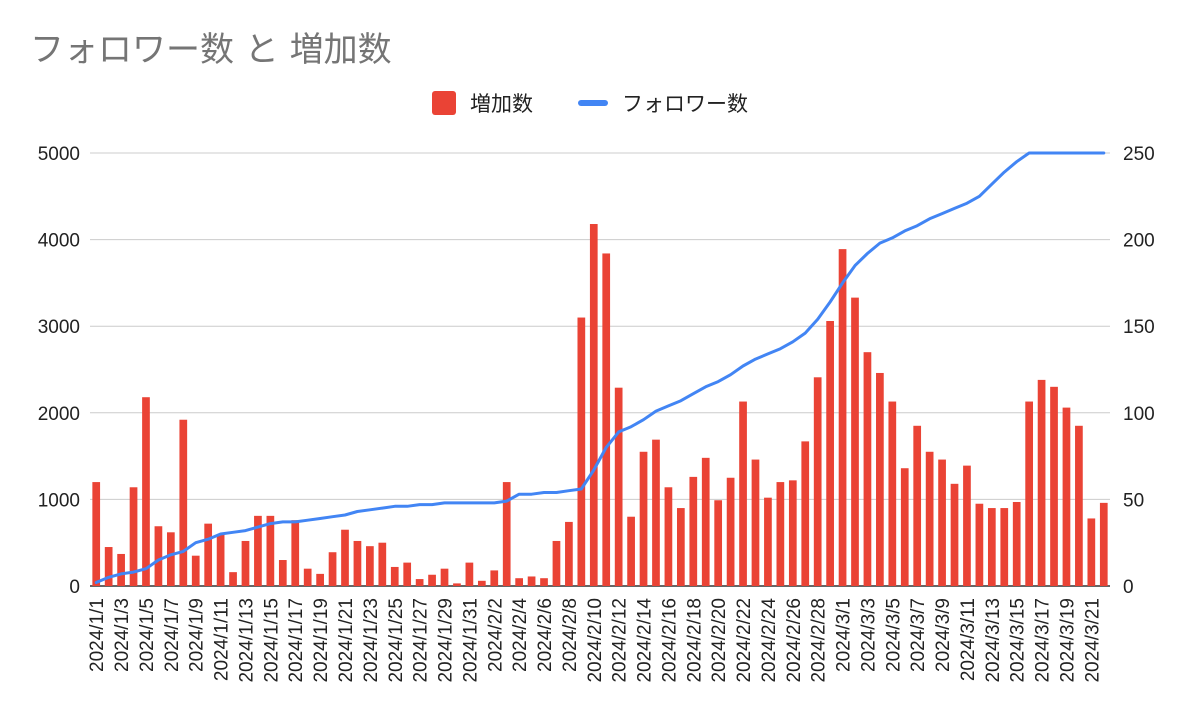  What do you see at coordinates (868, 635) in the screenshot?
I see `x-tick-label: 2024/3/3` at bounding box center [868, 635].